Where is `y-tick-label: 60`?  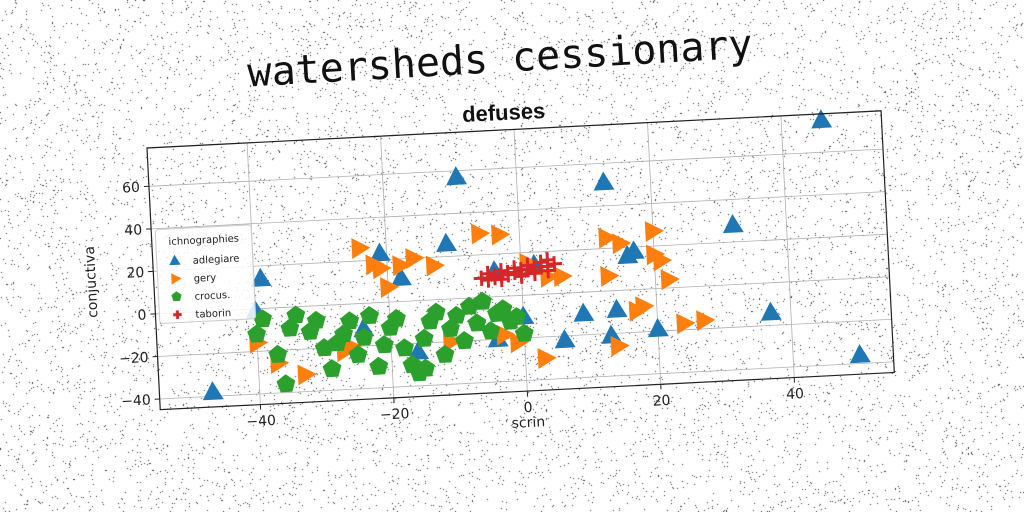
y-tick-label: 60 is located at coordinates (131, 188).